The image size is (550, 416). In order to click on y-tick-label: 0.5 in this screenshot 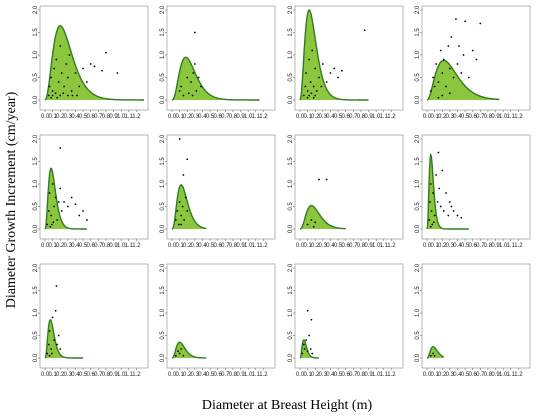, I will do `click(291, 77)`.